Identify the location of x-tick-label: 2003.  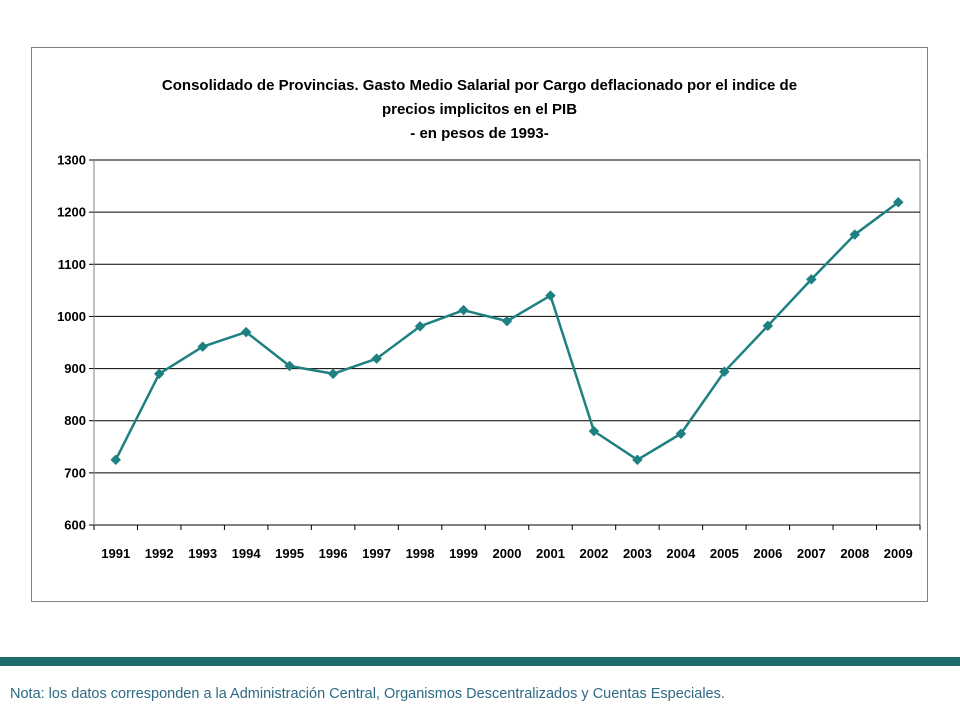
(637, 553).